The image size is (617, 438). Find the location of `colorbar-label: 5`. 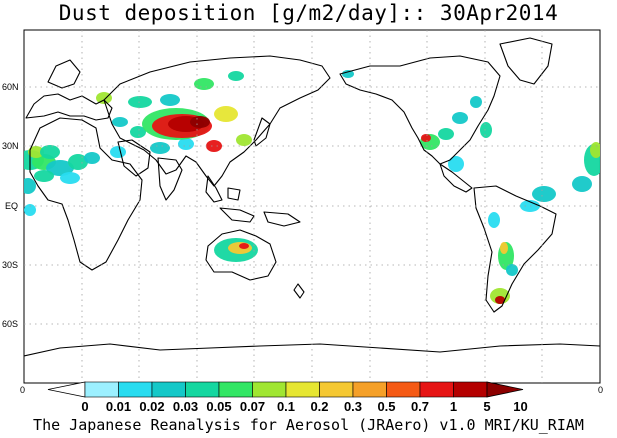

colorbar-label: 5 is located at coordinates (486, 406).